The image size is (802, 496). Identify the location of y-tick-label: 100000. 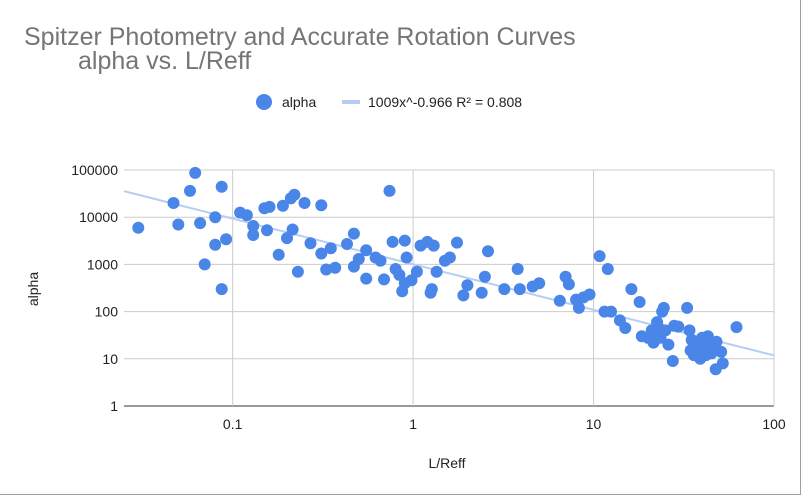
(94, 170).